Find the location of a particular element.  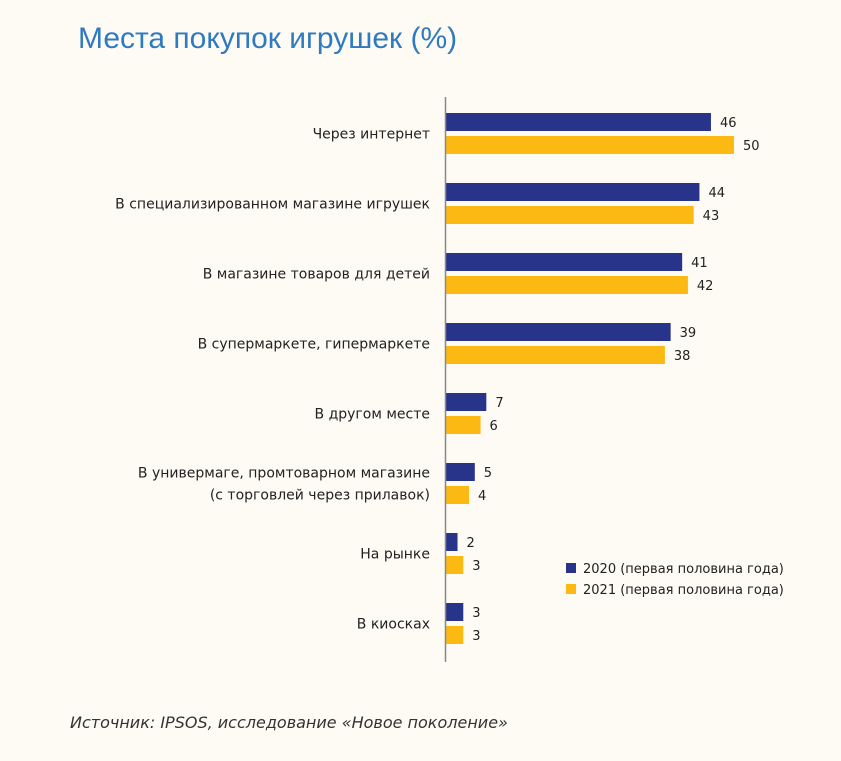

legend-label: 2021 (первая половина года) is located at coordinates (683, 590).